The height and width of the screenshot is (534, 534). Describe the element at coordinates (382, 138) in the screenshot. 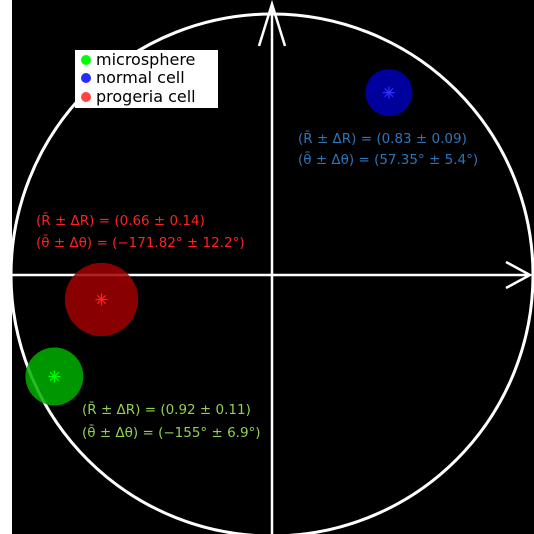

I see `normal-cell-label-line1: (R̄ ± ΔR) = (0.83 ± 0.09)` at that location.